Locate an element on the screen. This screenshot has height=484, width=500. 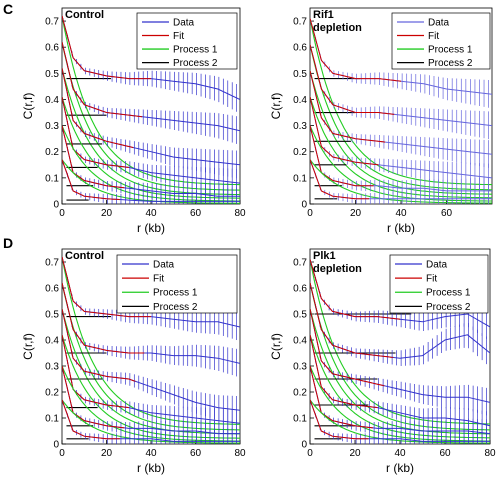
chart-title: Control is located at coordinates (84, 256).